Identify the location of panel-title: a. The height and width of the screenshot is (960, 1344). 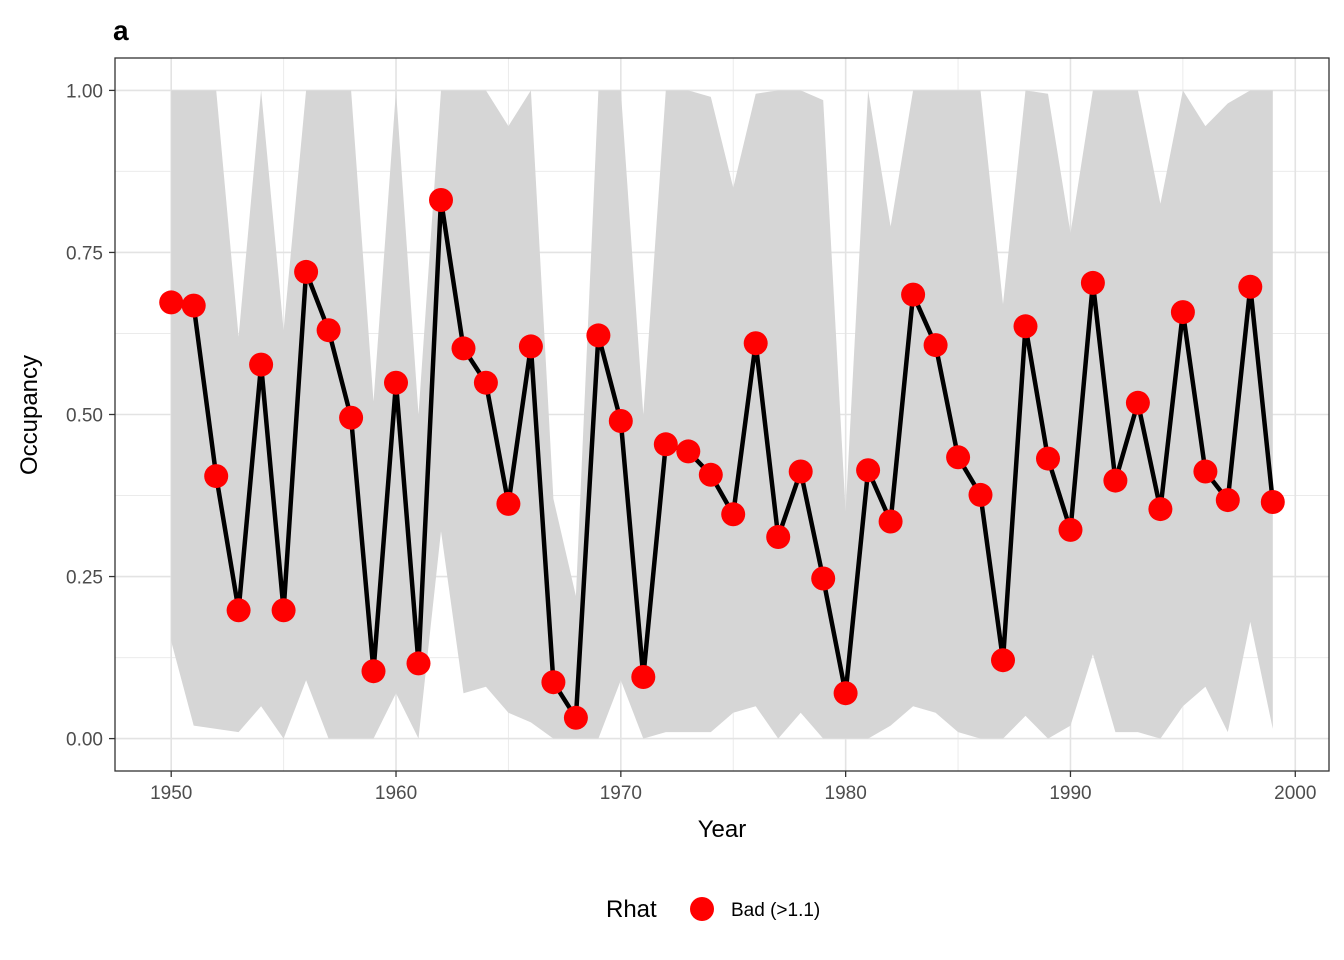
(121, 30).